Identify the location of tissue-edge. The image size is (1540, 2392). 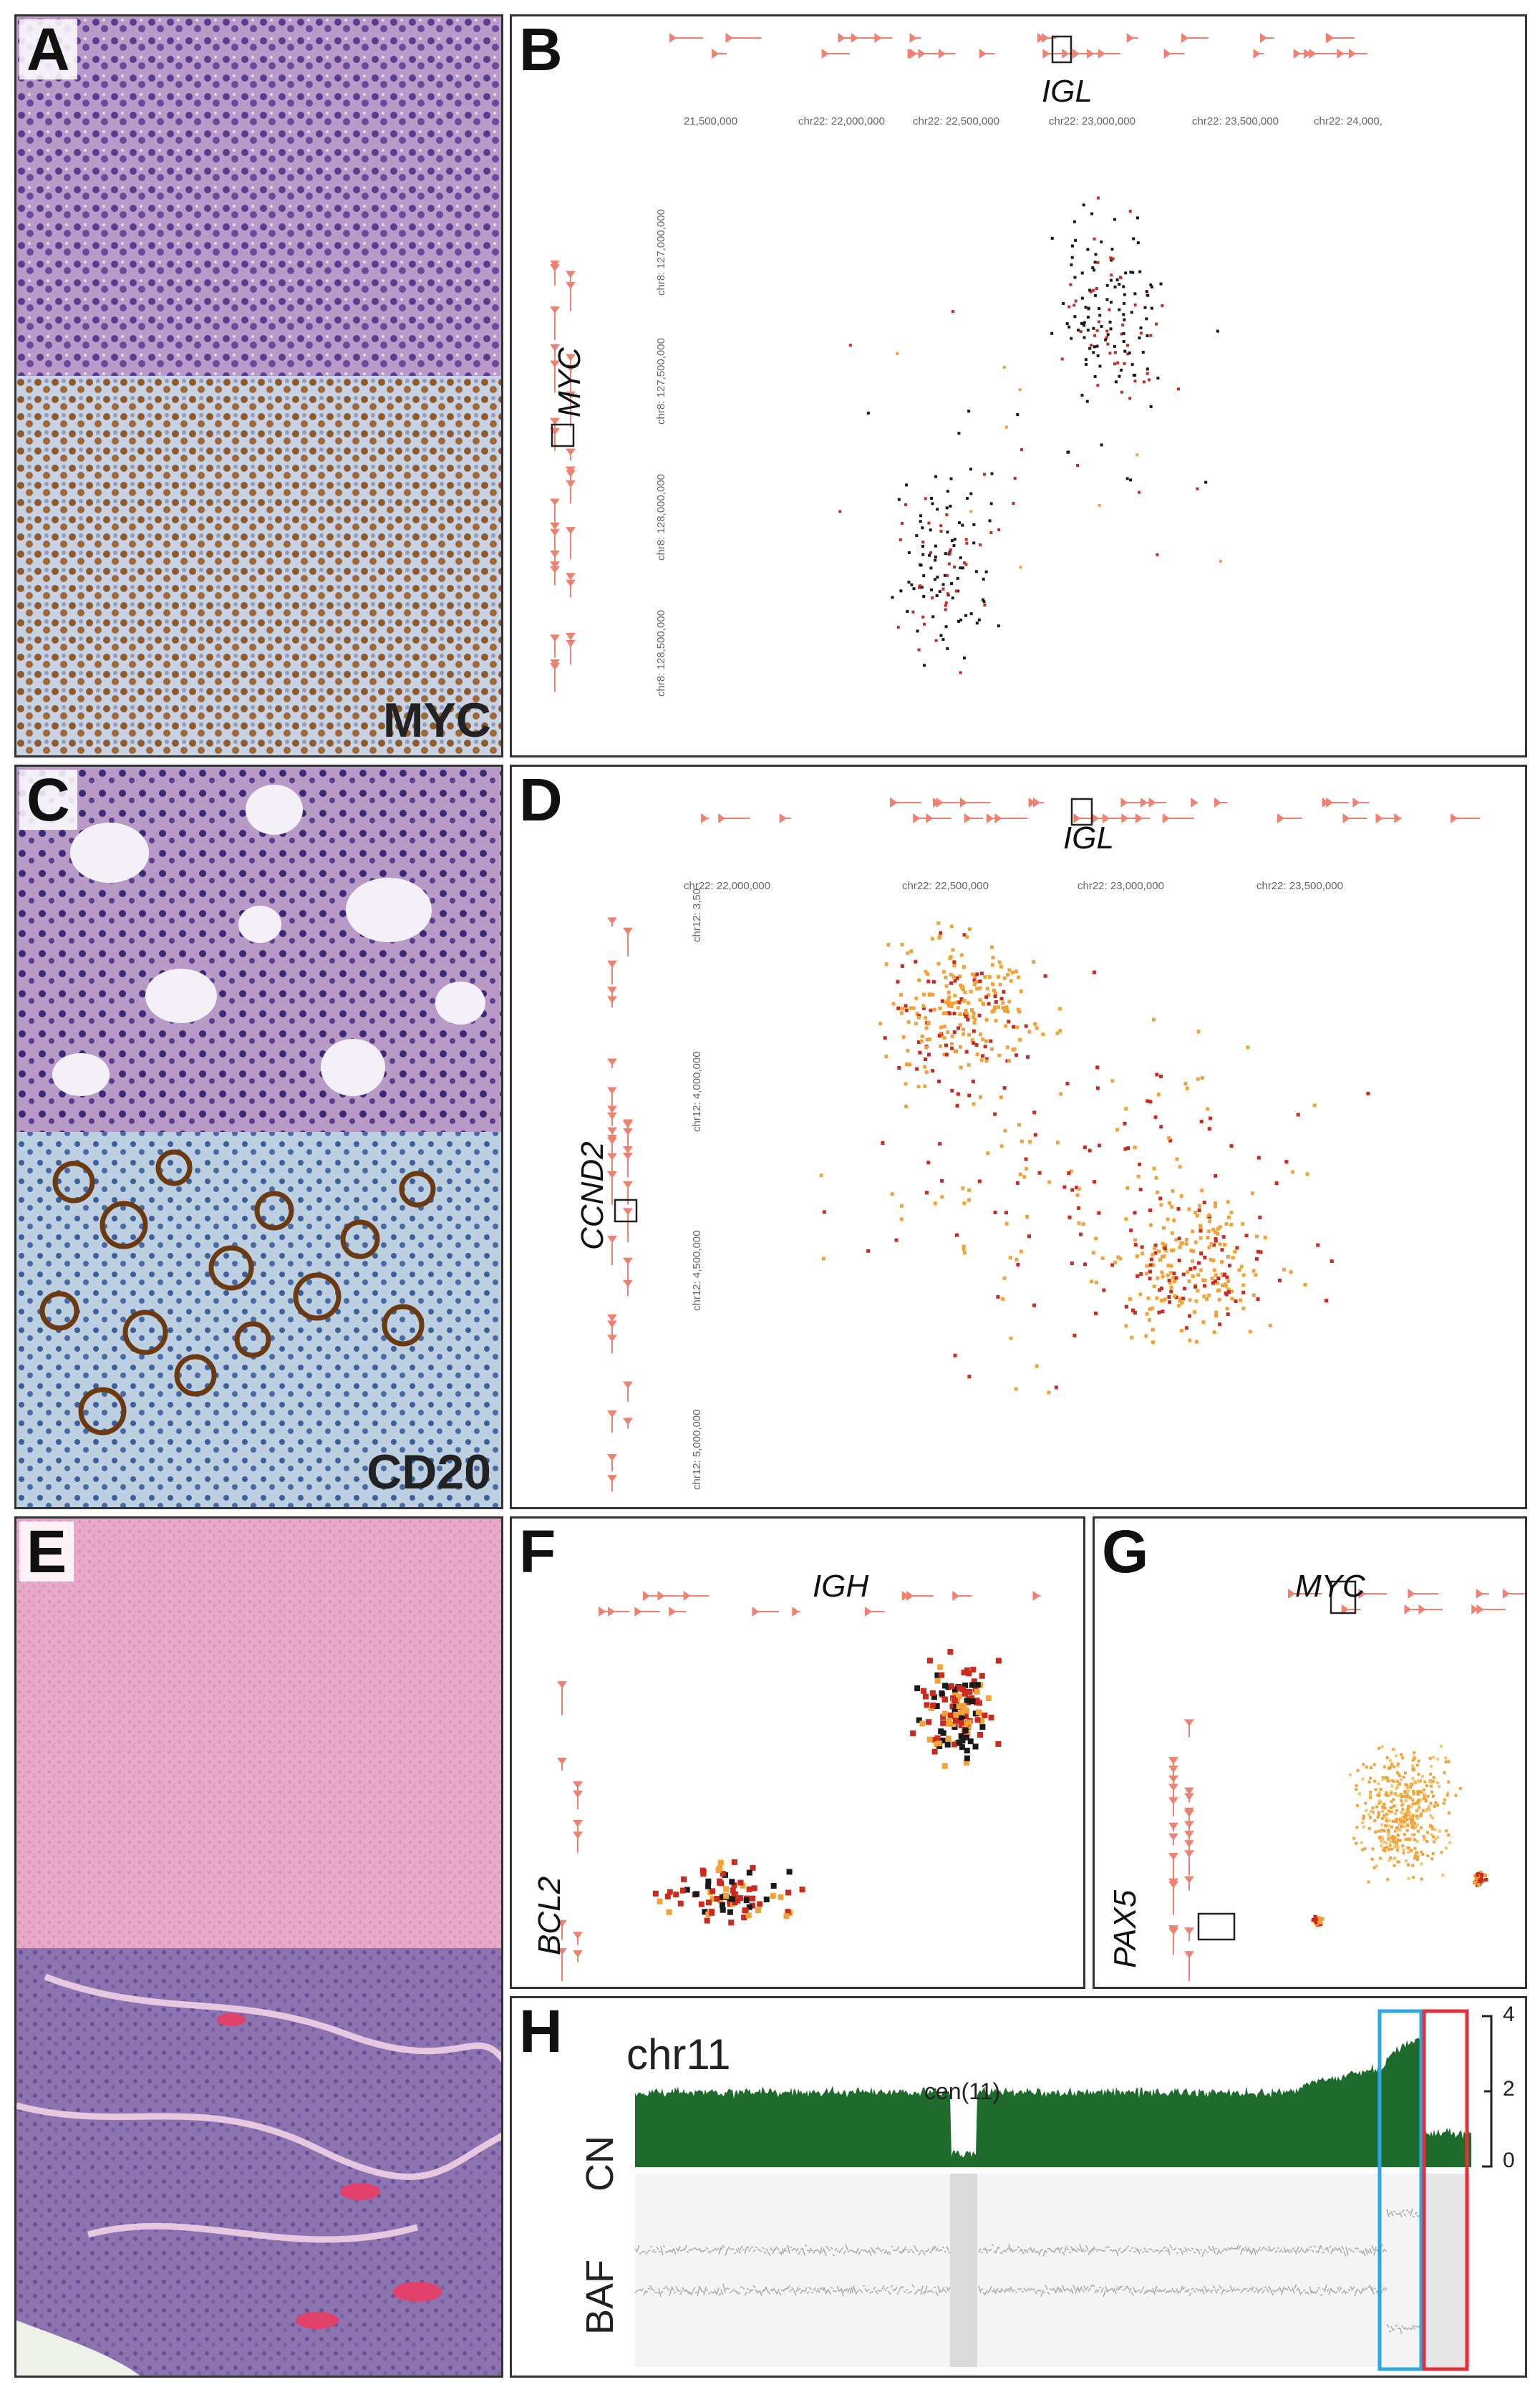
(78, 2348).